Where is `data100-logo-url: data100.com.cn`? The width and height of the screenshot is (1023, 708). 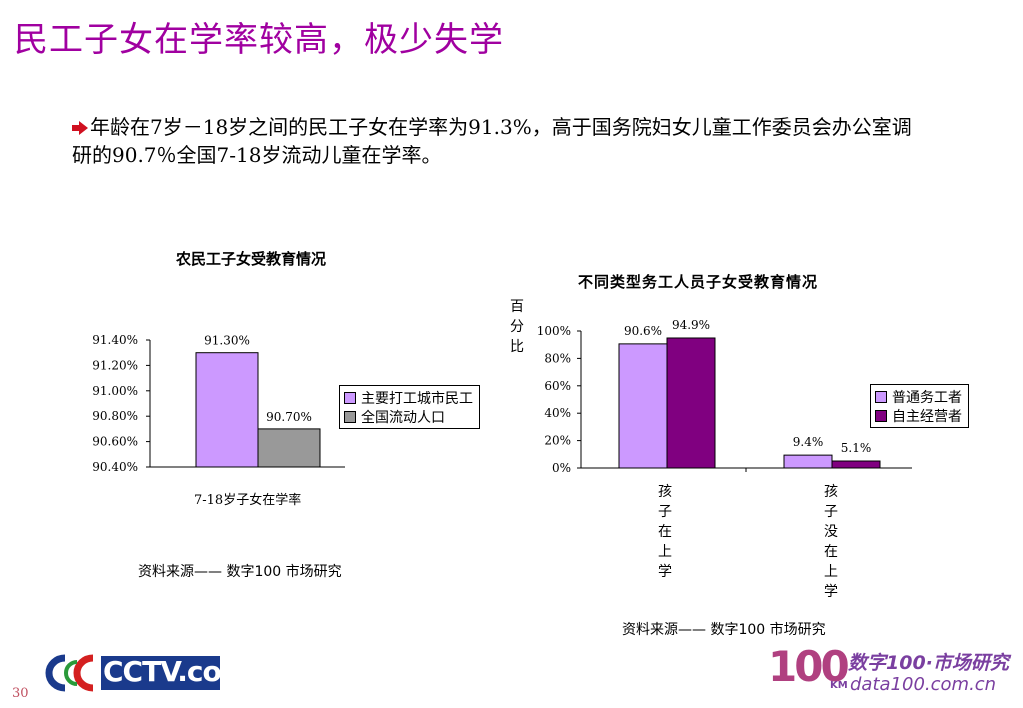 data100-logo-url: data100.com.cn is located at coordinates (923, 684).